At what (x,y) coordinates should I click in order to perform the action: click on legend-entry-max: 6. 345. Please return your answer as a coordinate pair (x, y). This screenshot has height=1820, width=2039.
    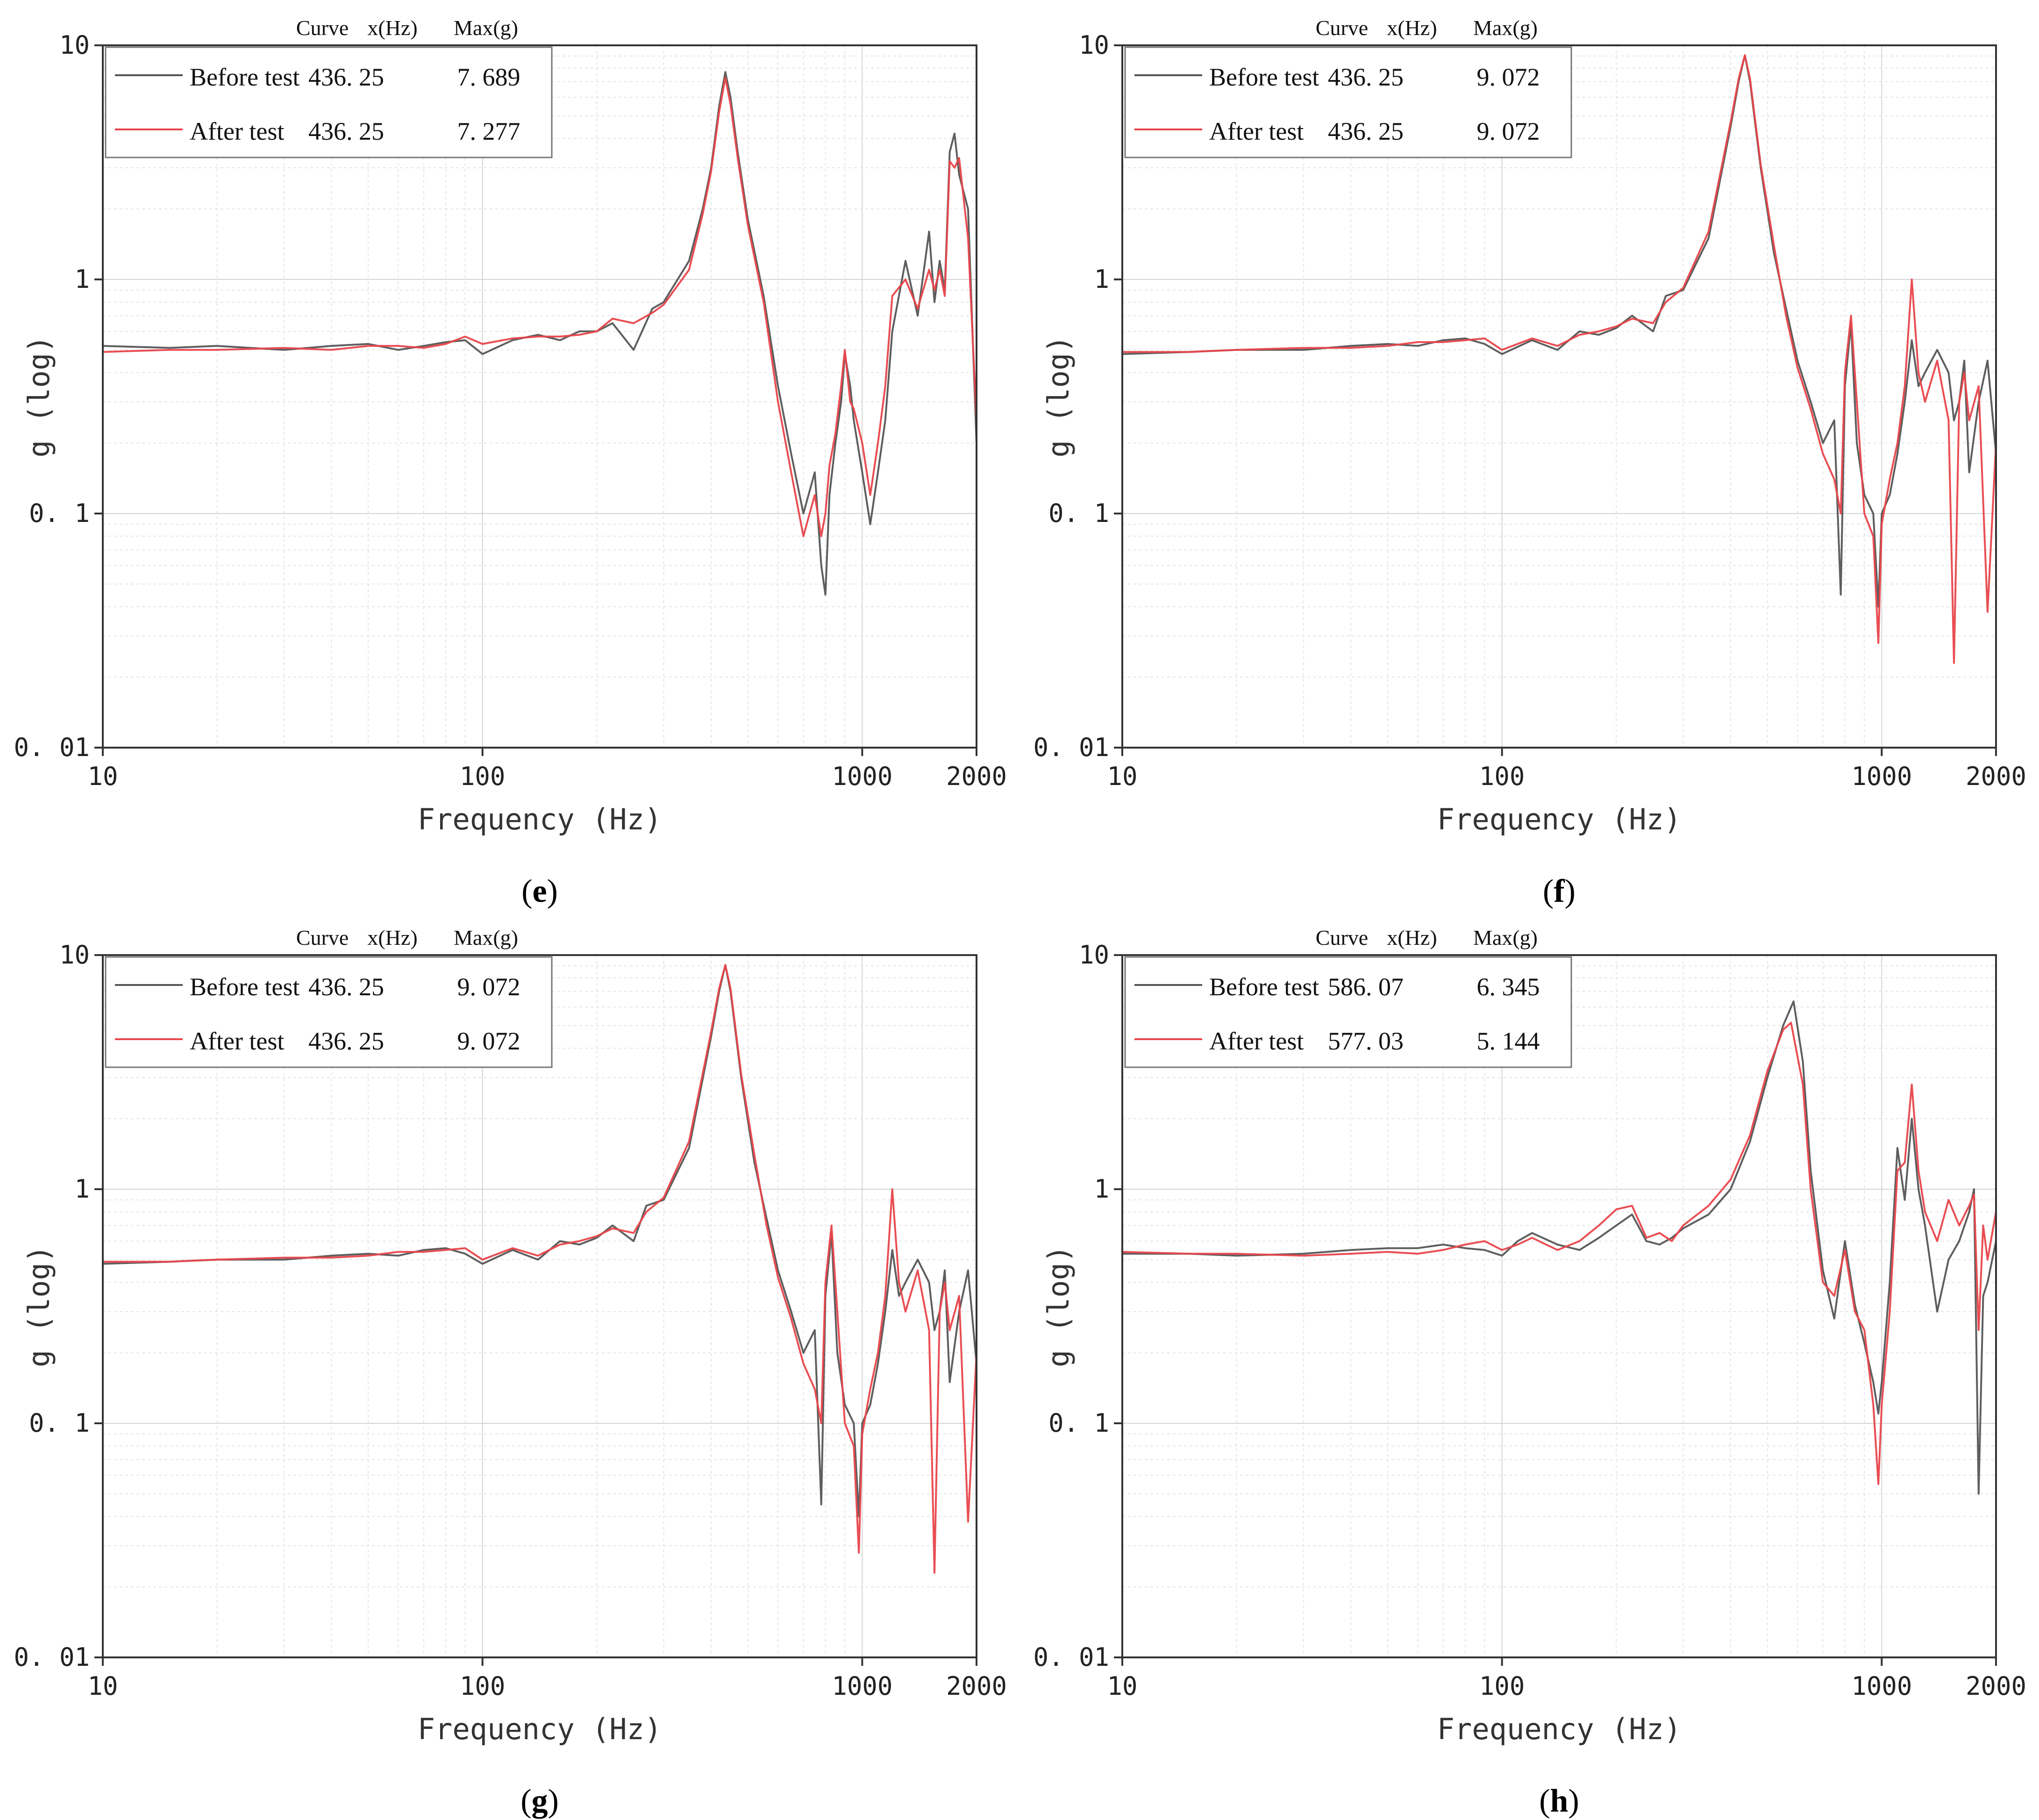
    Looking at the image, I should click on (1508, 987).